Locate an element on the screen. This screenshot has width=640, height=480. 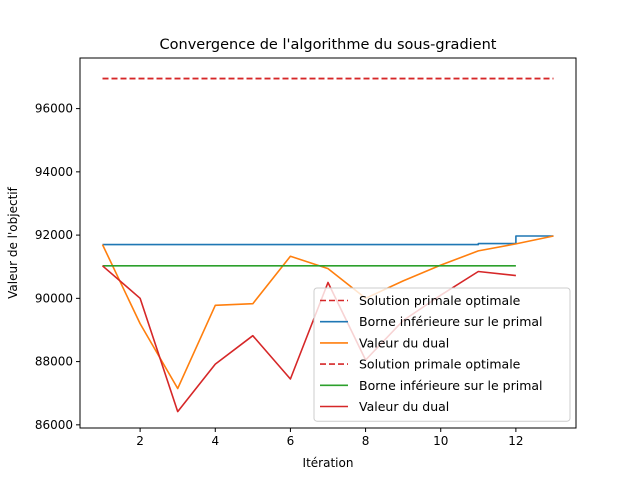
x-tick-label: 8 is located at coordinates (366, 441).